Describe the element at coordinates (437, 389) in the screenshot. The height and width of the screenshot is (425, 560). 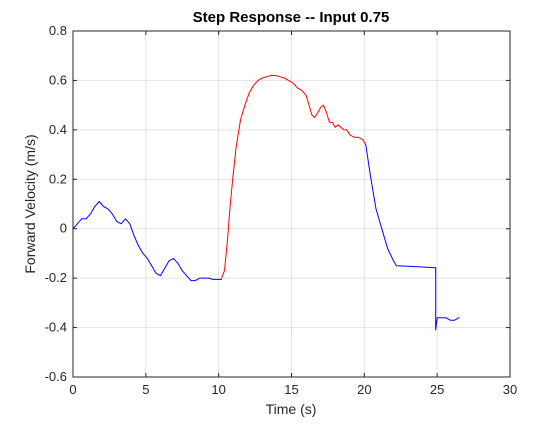
I see `x-tick-label: 25` at that location.